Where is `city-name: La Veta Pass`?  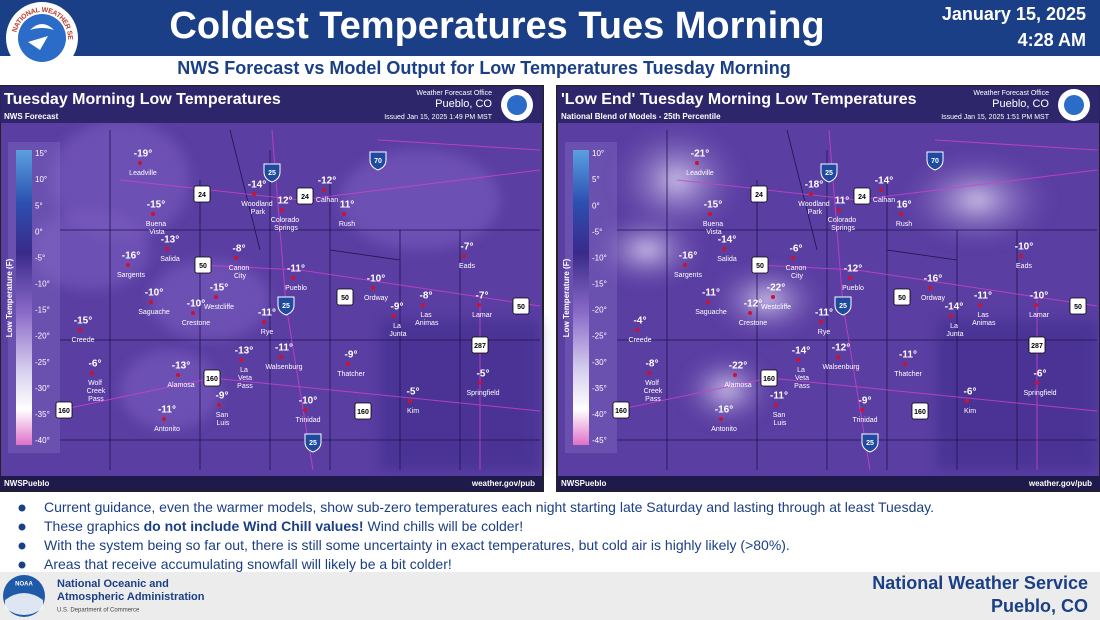 city-name: La Veta Pass is located at coordinates (801, 378).